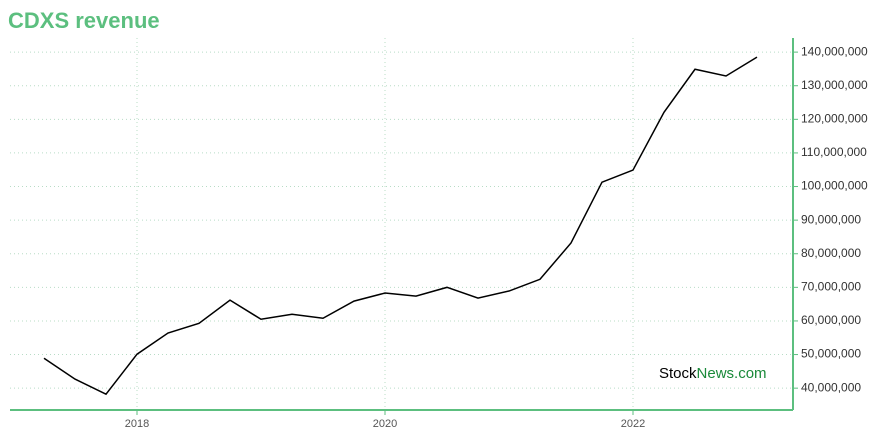 The height and width of the screenshot is (440, 880). What do you see at coordinates (732, 373) in the screenshot?
I see `watermark-part: News.com` at bounding box center [732, 373].